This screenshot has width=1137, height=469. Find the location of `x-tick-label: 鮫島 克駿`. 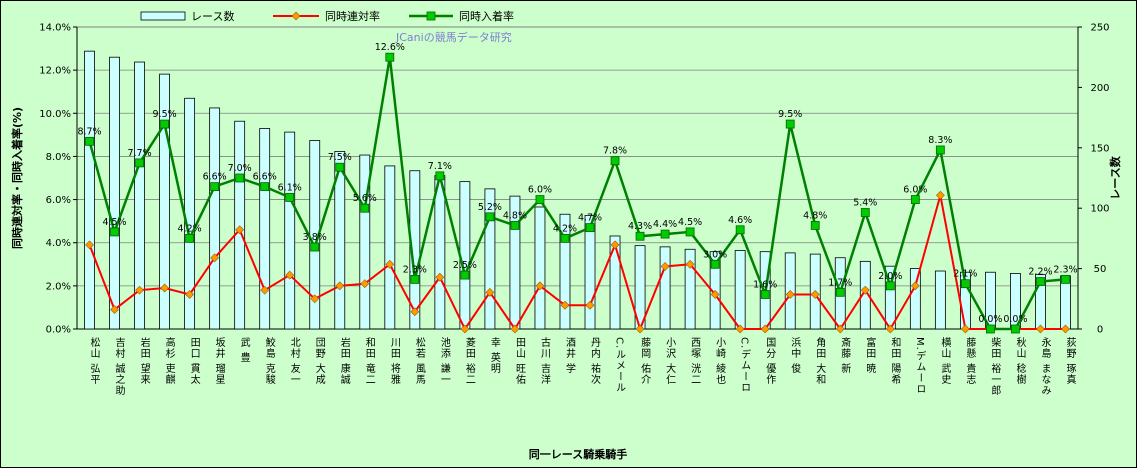

x-tick-label: 鮫島 克駿 is located at coordinates (269, 360).